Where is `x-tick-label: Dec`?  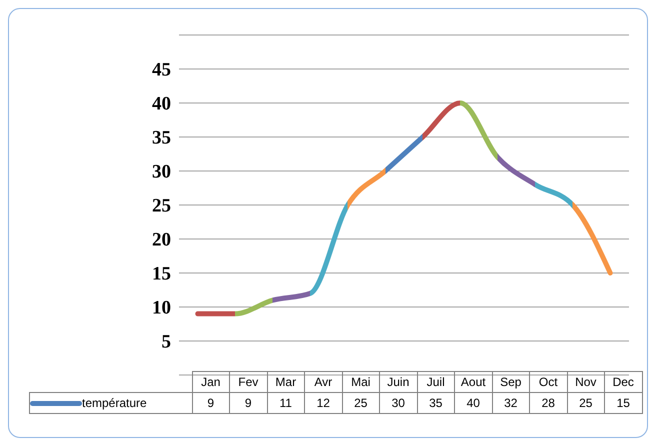
x-tick-label: Dec is located at coordinates (623, 382).